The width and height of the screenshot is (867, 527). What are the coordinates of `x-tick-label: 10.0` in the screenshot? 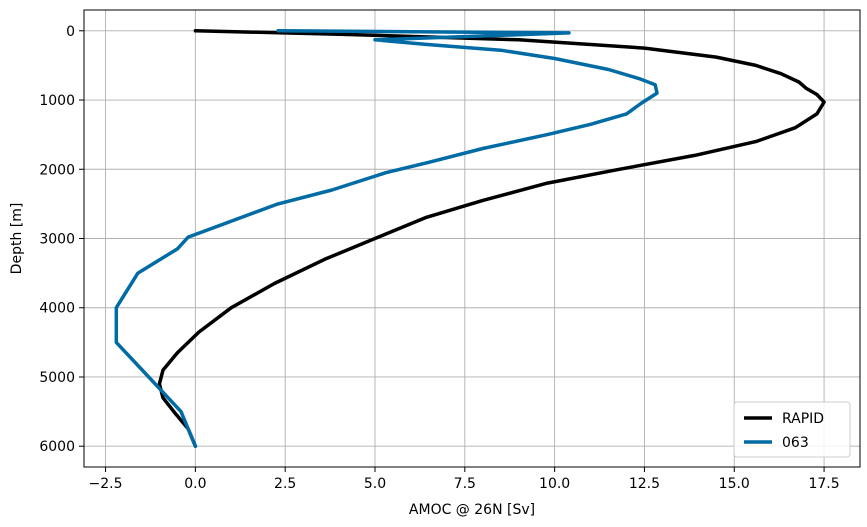 It's located at (554, 484).